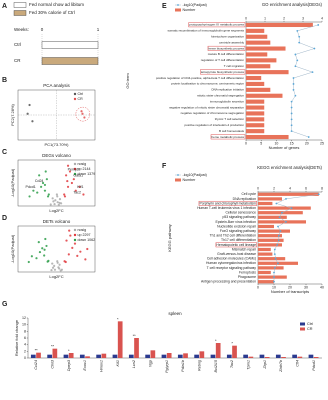 The image size is (328, 400). I want to click on y-axis-label: PC2(7.28%), so click(12, 114).